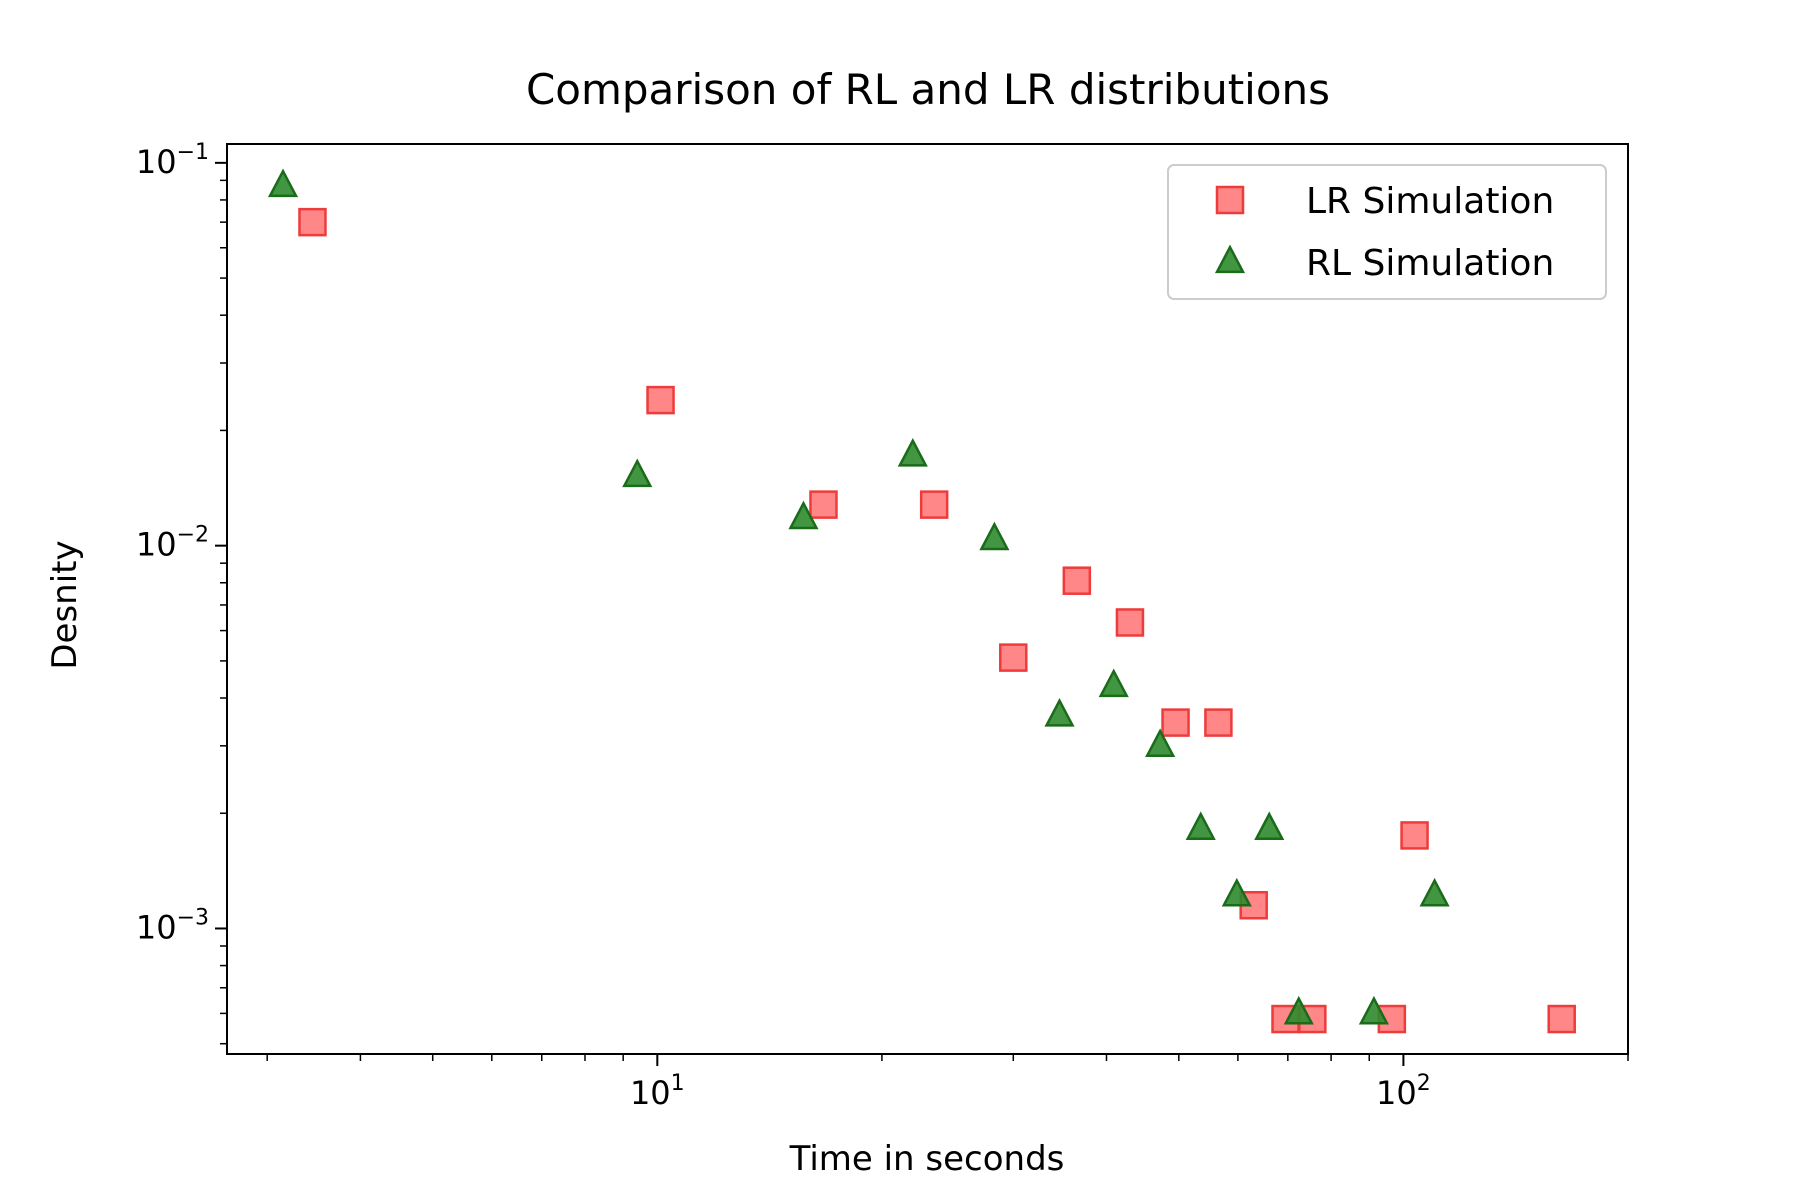 The image size is (1800, 1200). Describe the element at coordinates (172, 925) in the screenshot. I see `y-tick-label-2: 10⁻³` at that location.